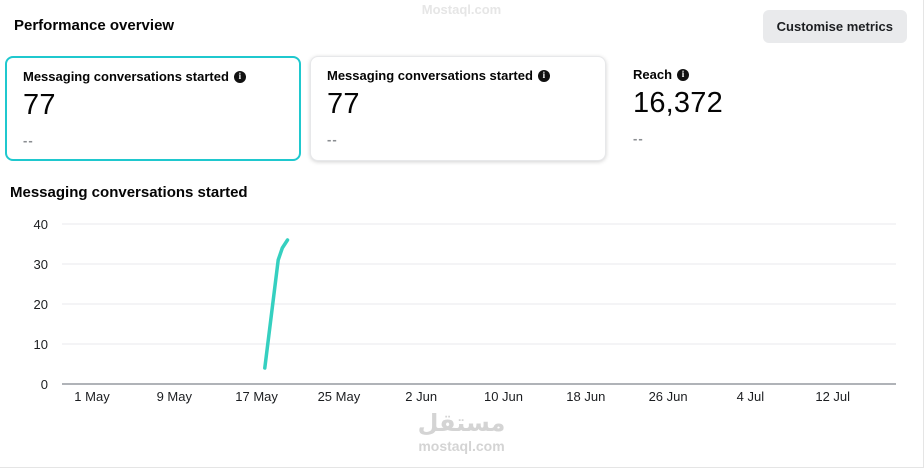 This screenshot has height=468, width=924. What do you see at coordinates (94, 25) in the screenshot?
I see `page-title: Performance overview` at bounding box center [94, 25].